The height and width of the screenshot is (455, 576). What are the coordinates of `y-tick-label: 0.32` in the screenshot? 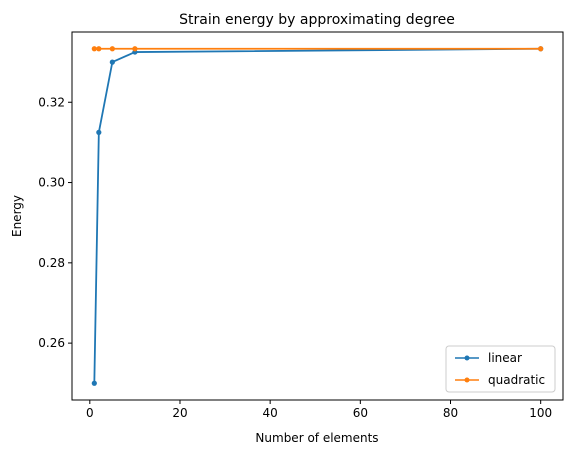 It's located at (51, 102).